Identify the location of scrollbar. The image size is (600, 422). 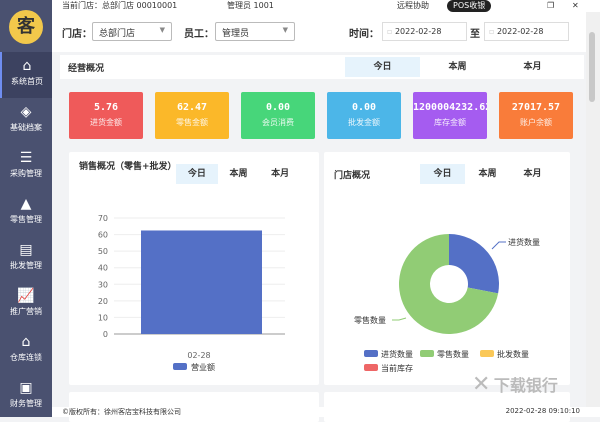
(593, 209).